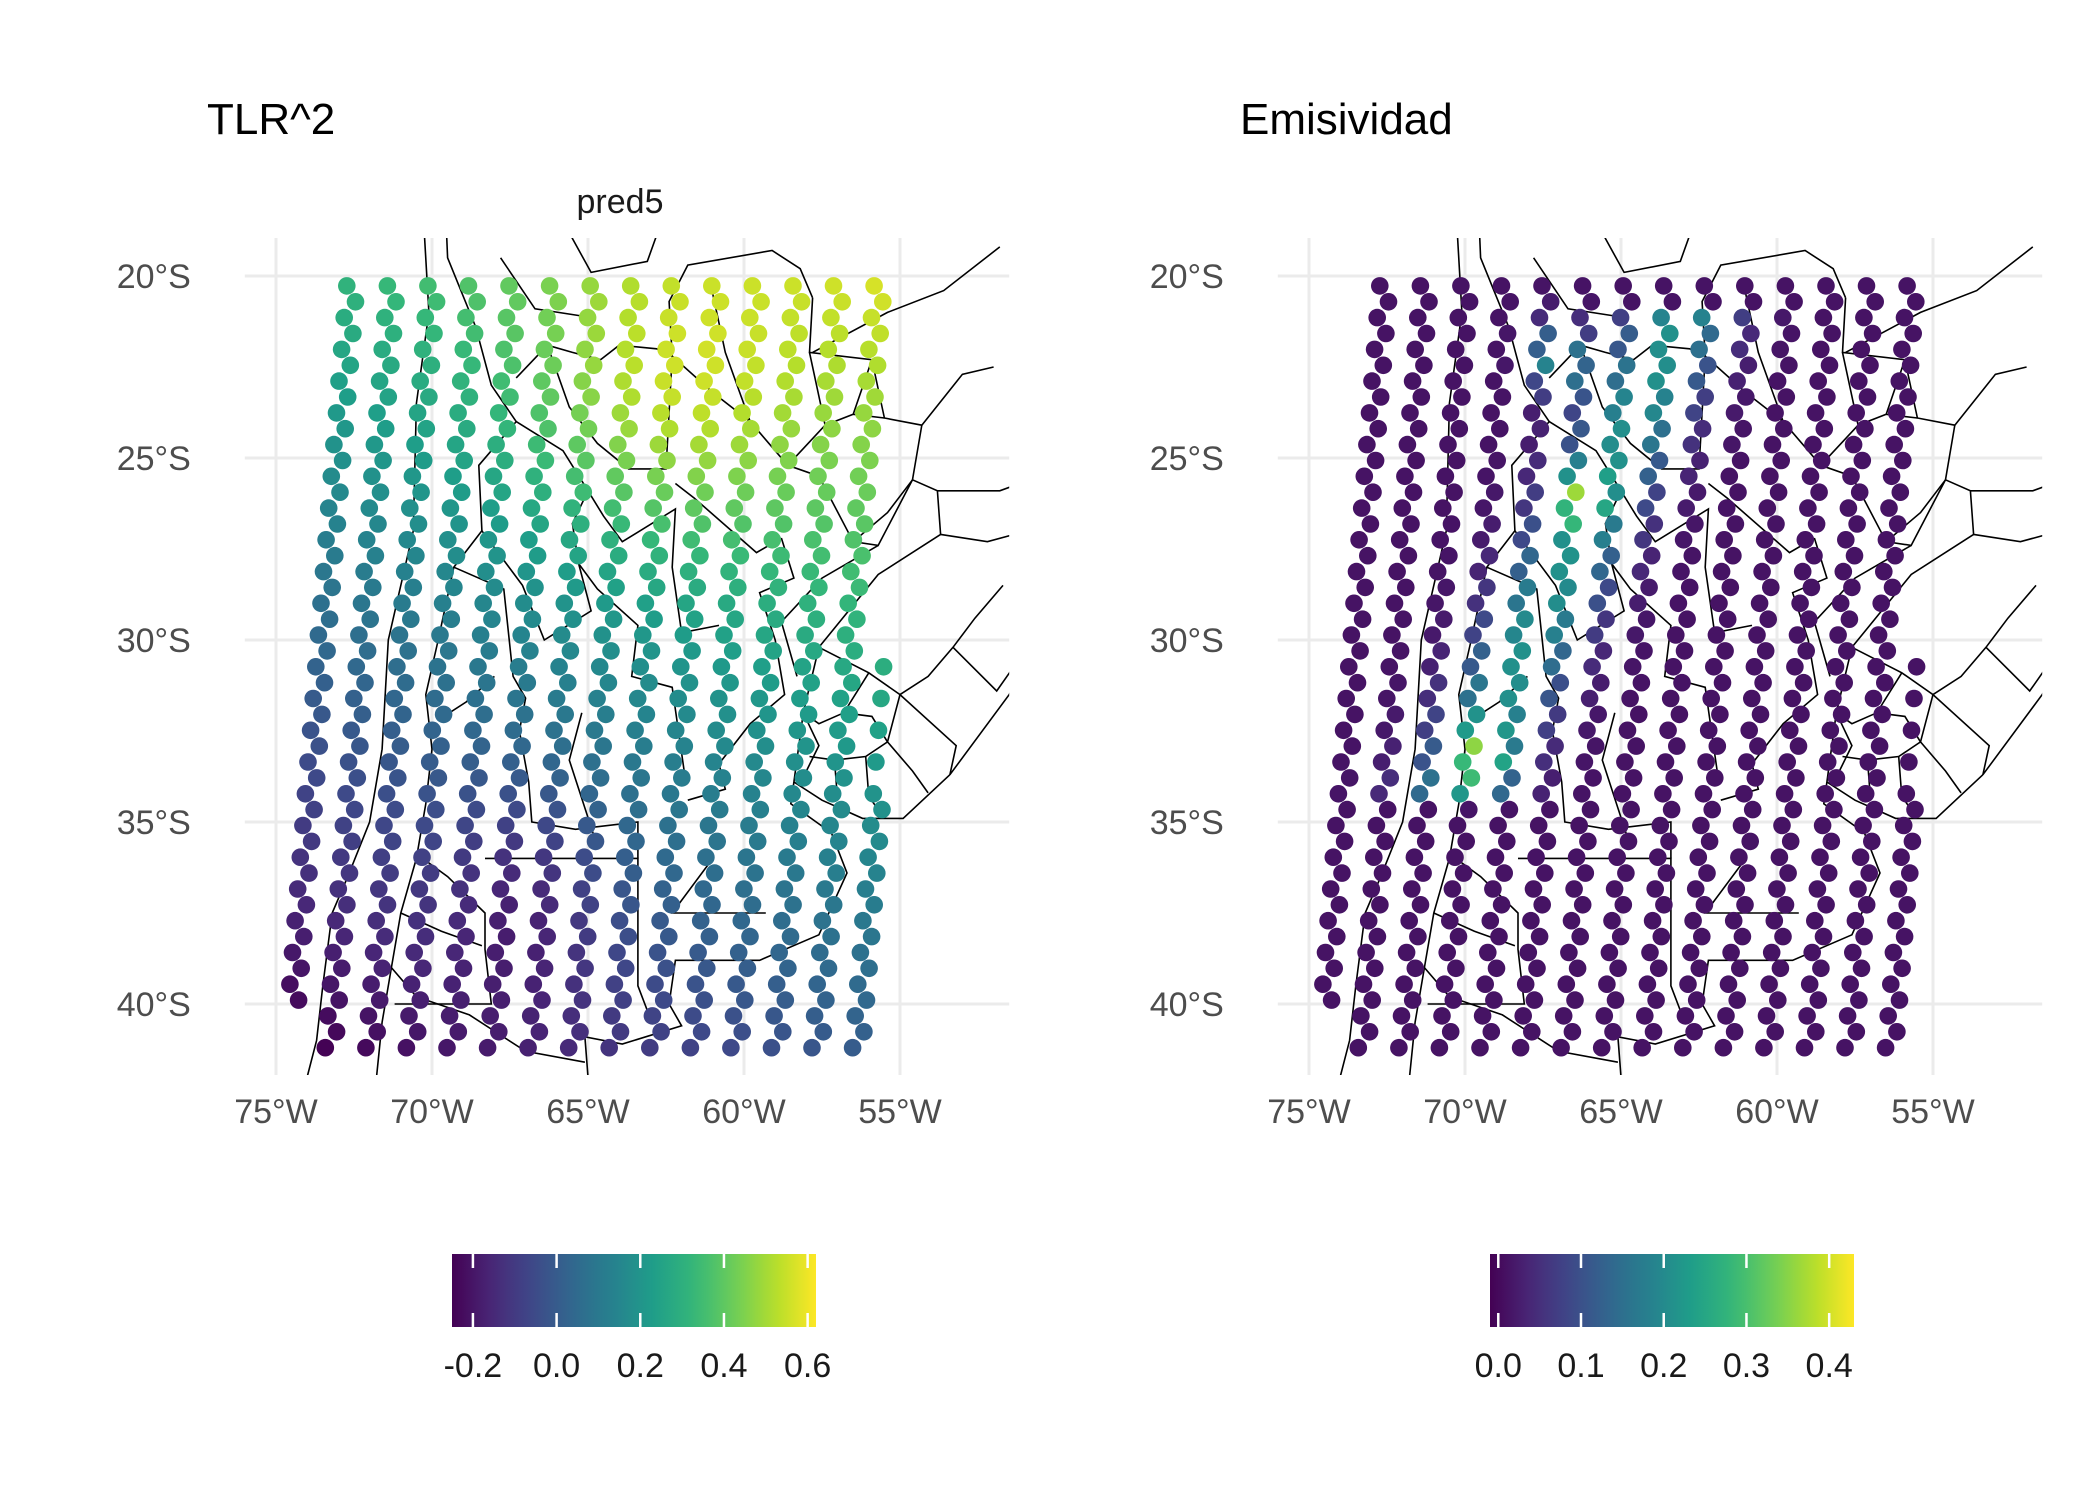 This screenshot has width=2100, height=1500. Describe the element at coordinates (540, 287) in the screenshot. I see `border-line` at that location.